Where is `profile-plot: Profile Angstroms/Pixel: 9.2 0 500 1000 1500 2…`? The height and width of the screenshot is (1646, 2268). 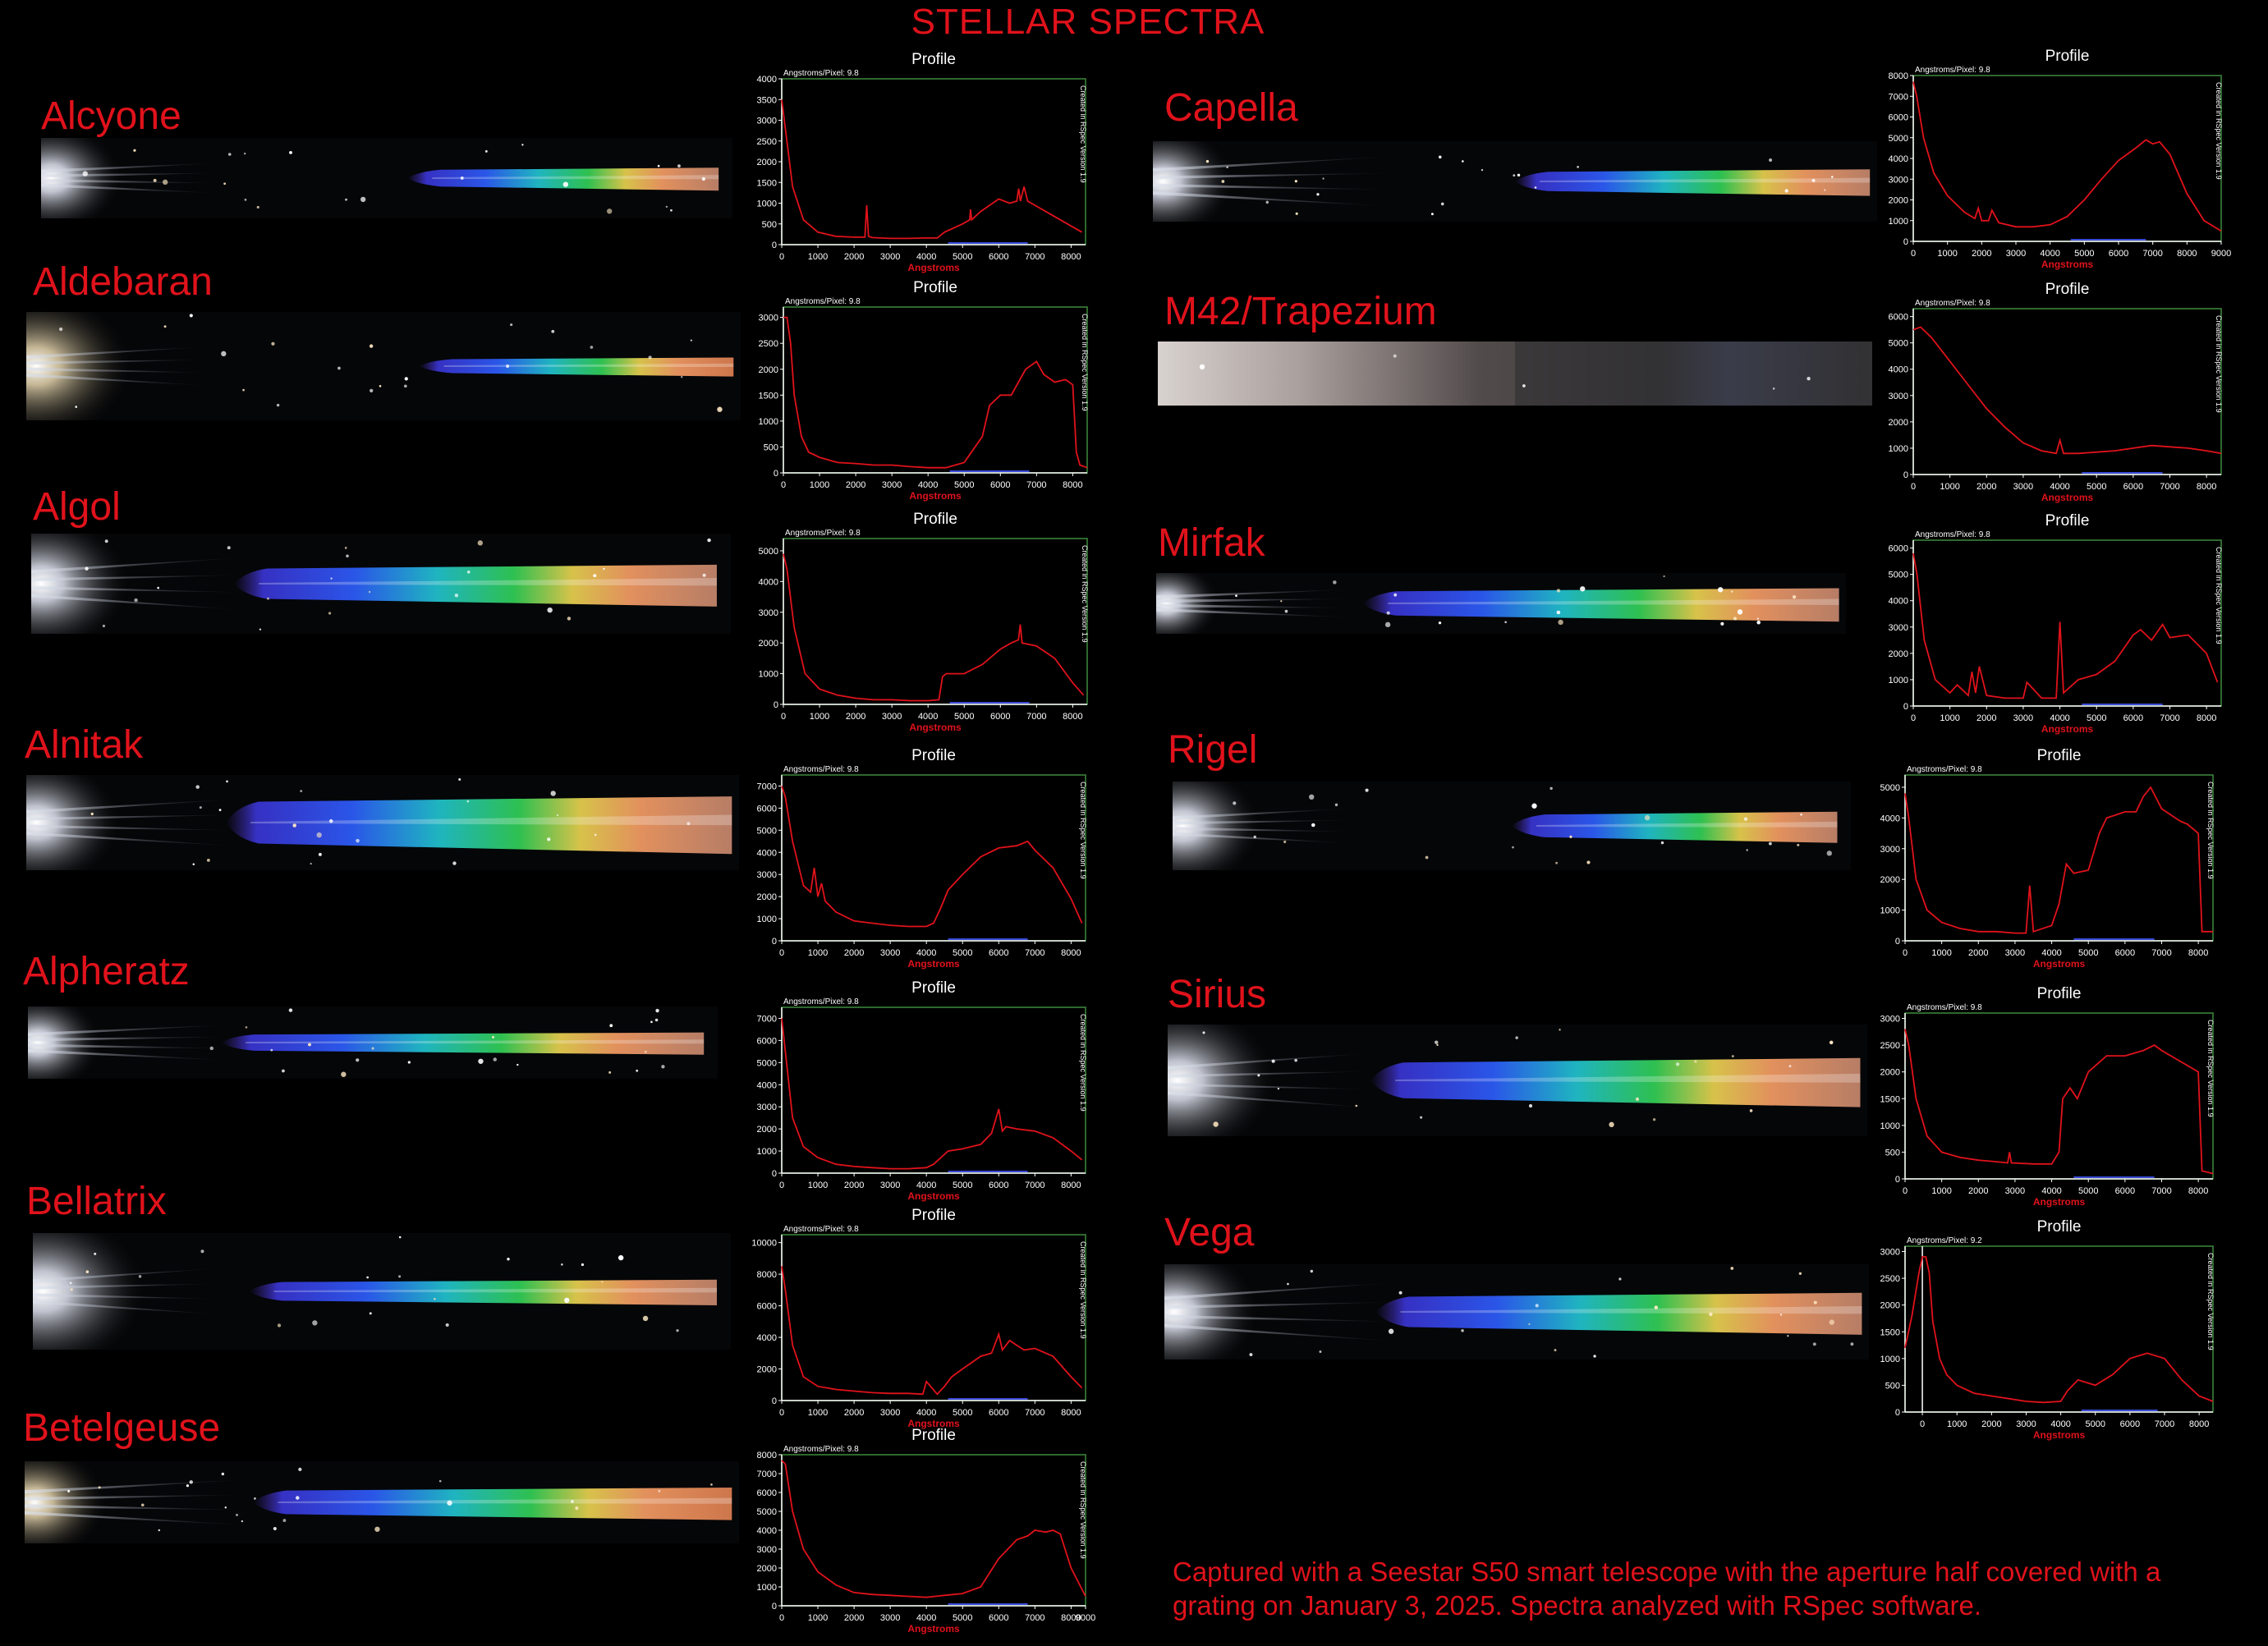 profile-plot: Profile Angstroms/Pixel: 9.2 0 500 1000 1500 2… is located at coordinates (2047, 1330).